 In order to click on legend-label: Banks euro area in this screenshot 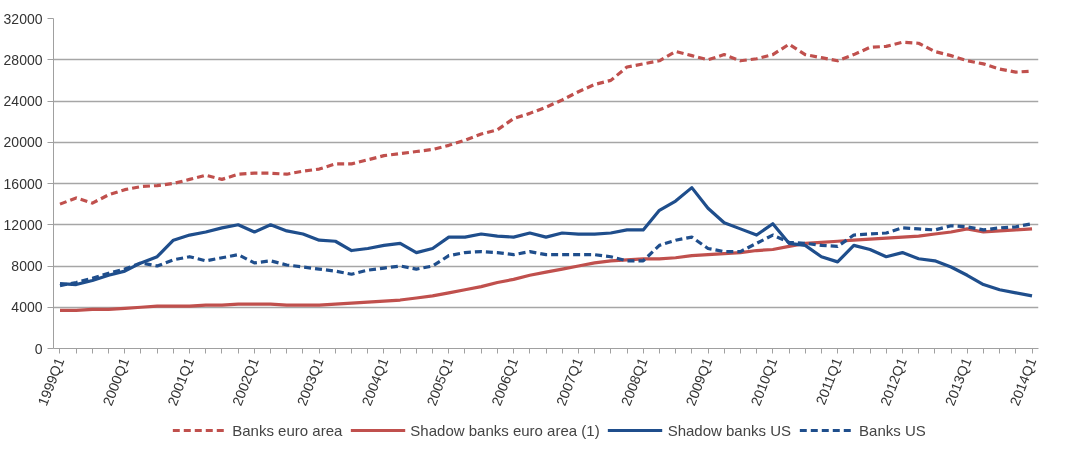, I will do `click(287, 430)`.